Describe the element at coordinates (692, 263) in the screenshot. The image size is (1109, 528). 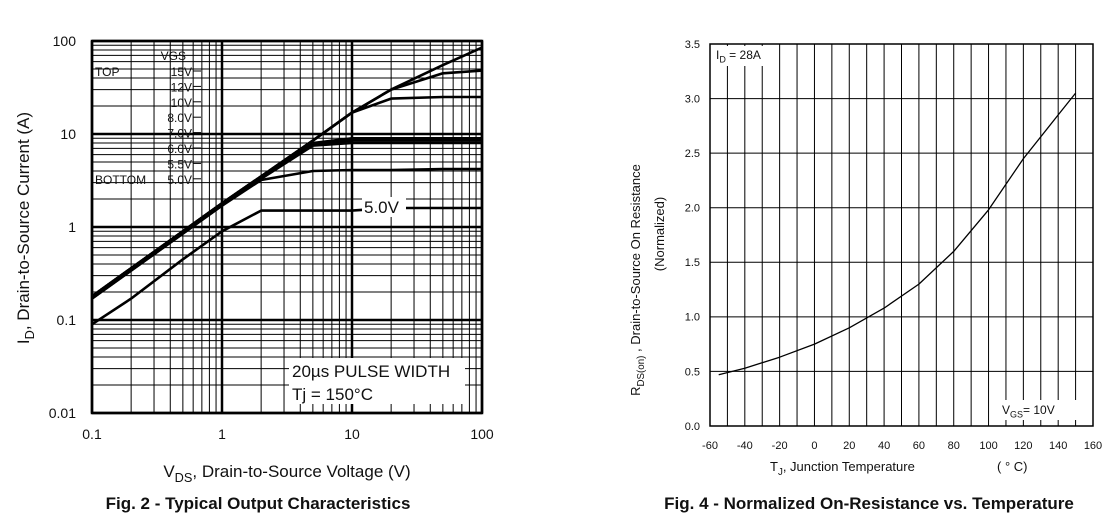
I see `y-tick-label: 1.5` at that location.